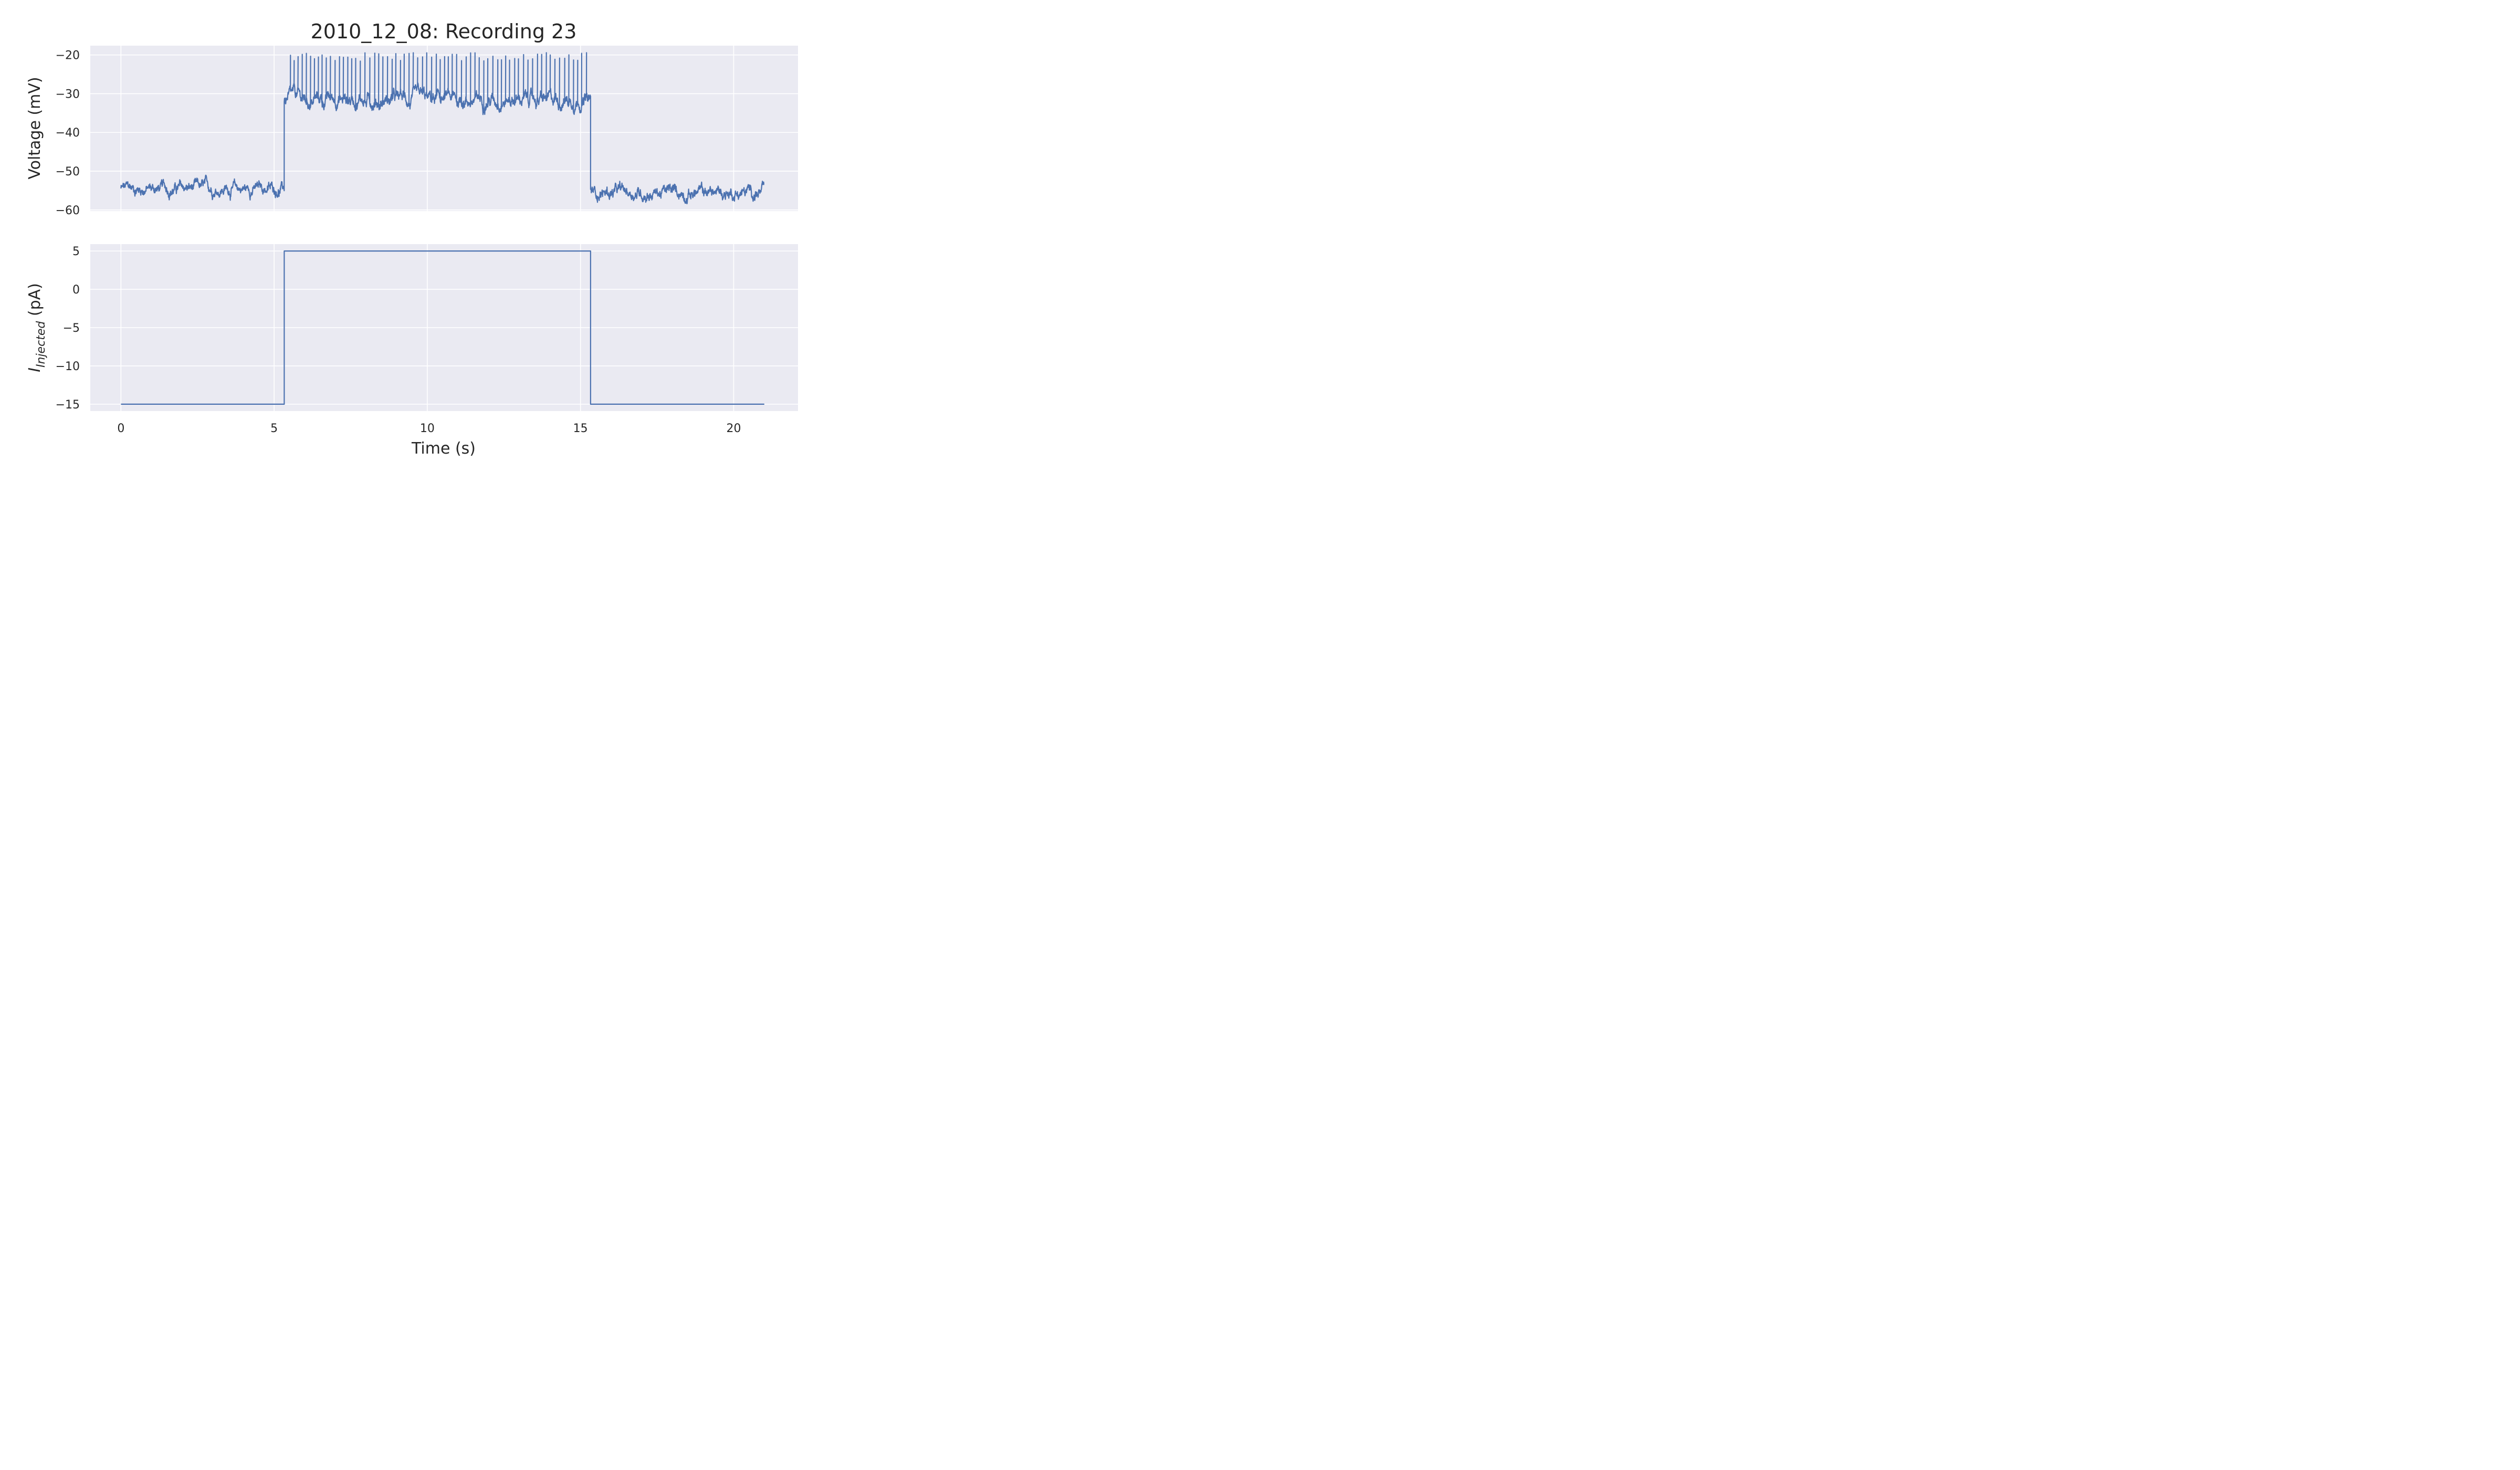 The width and height of the screenshot is (2520, 1470). What do you see at coordinates (68, 405) in the screenshot?
I see `y-tick-label: −15` at bounding box center [68, 405].